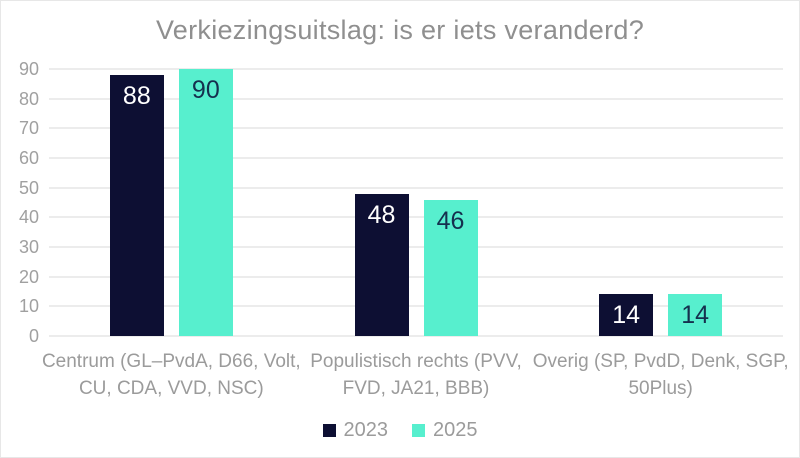  I want to click on y-axis-tick-label: 50, so click(28, 187).